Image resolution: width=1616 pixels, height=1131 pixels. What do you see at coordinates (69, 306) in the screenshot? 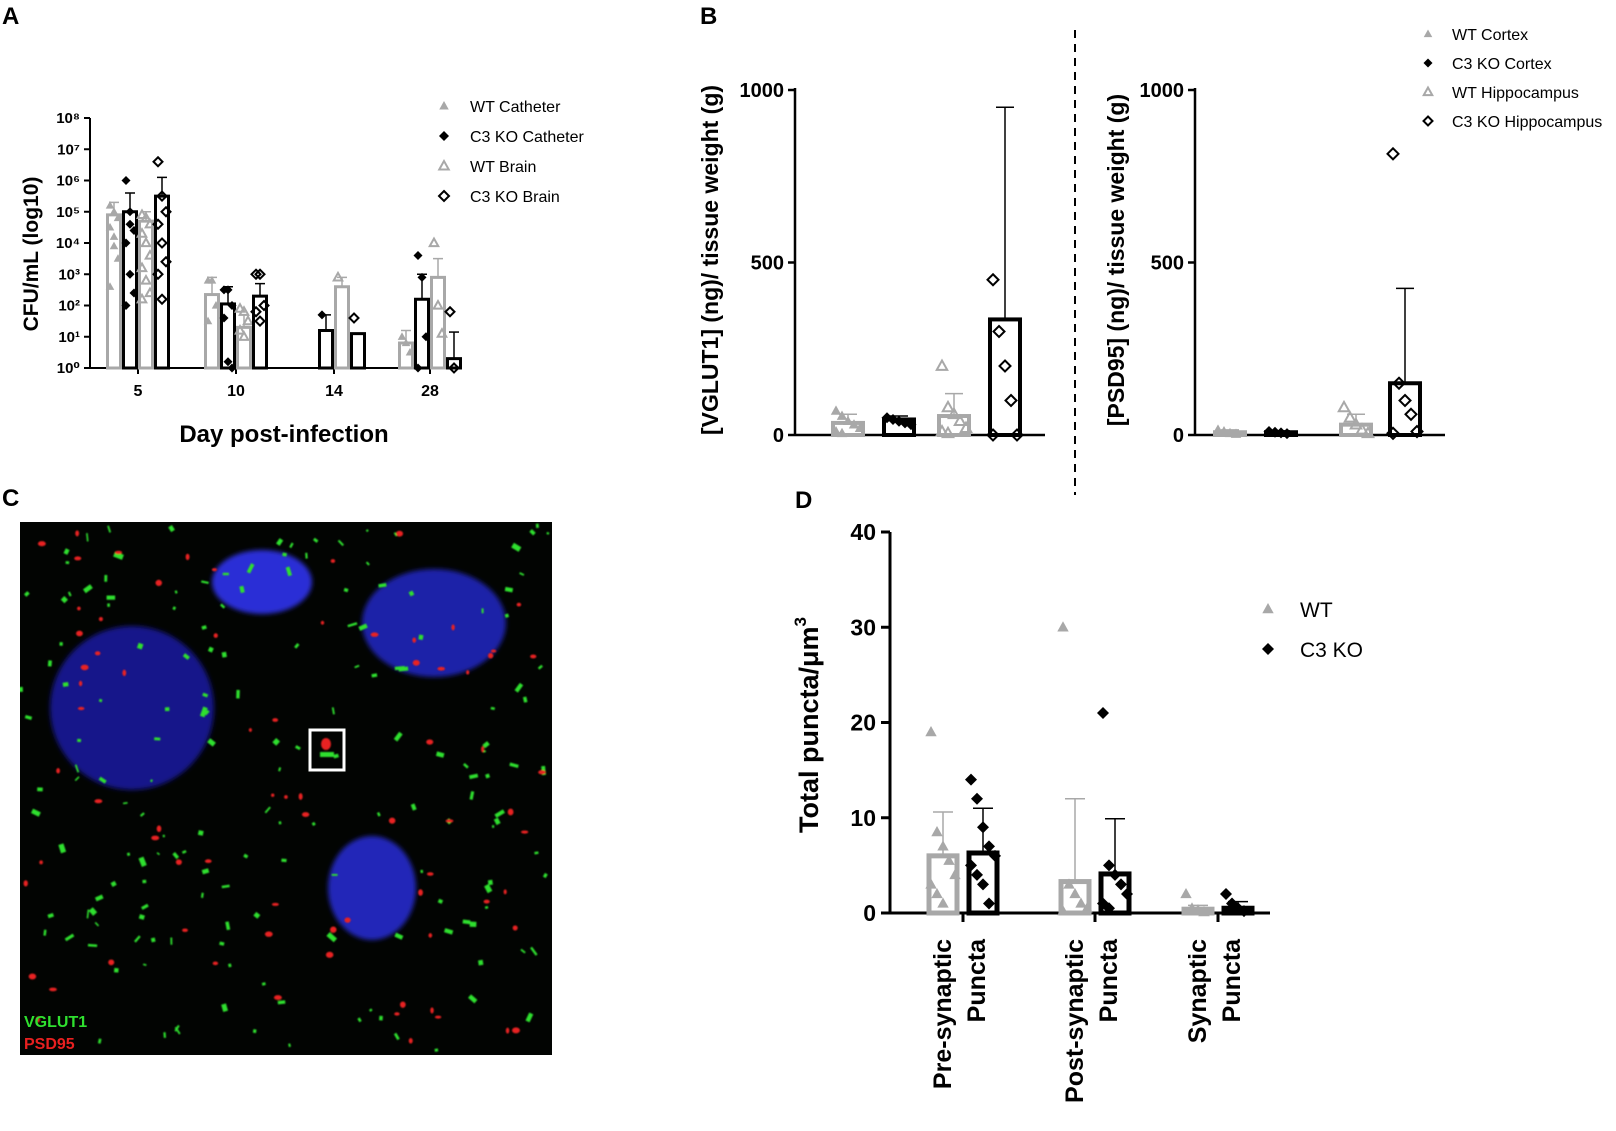
I see `y-tick-label: 10²` at bounding box center [69, 306].